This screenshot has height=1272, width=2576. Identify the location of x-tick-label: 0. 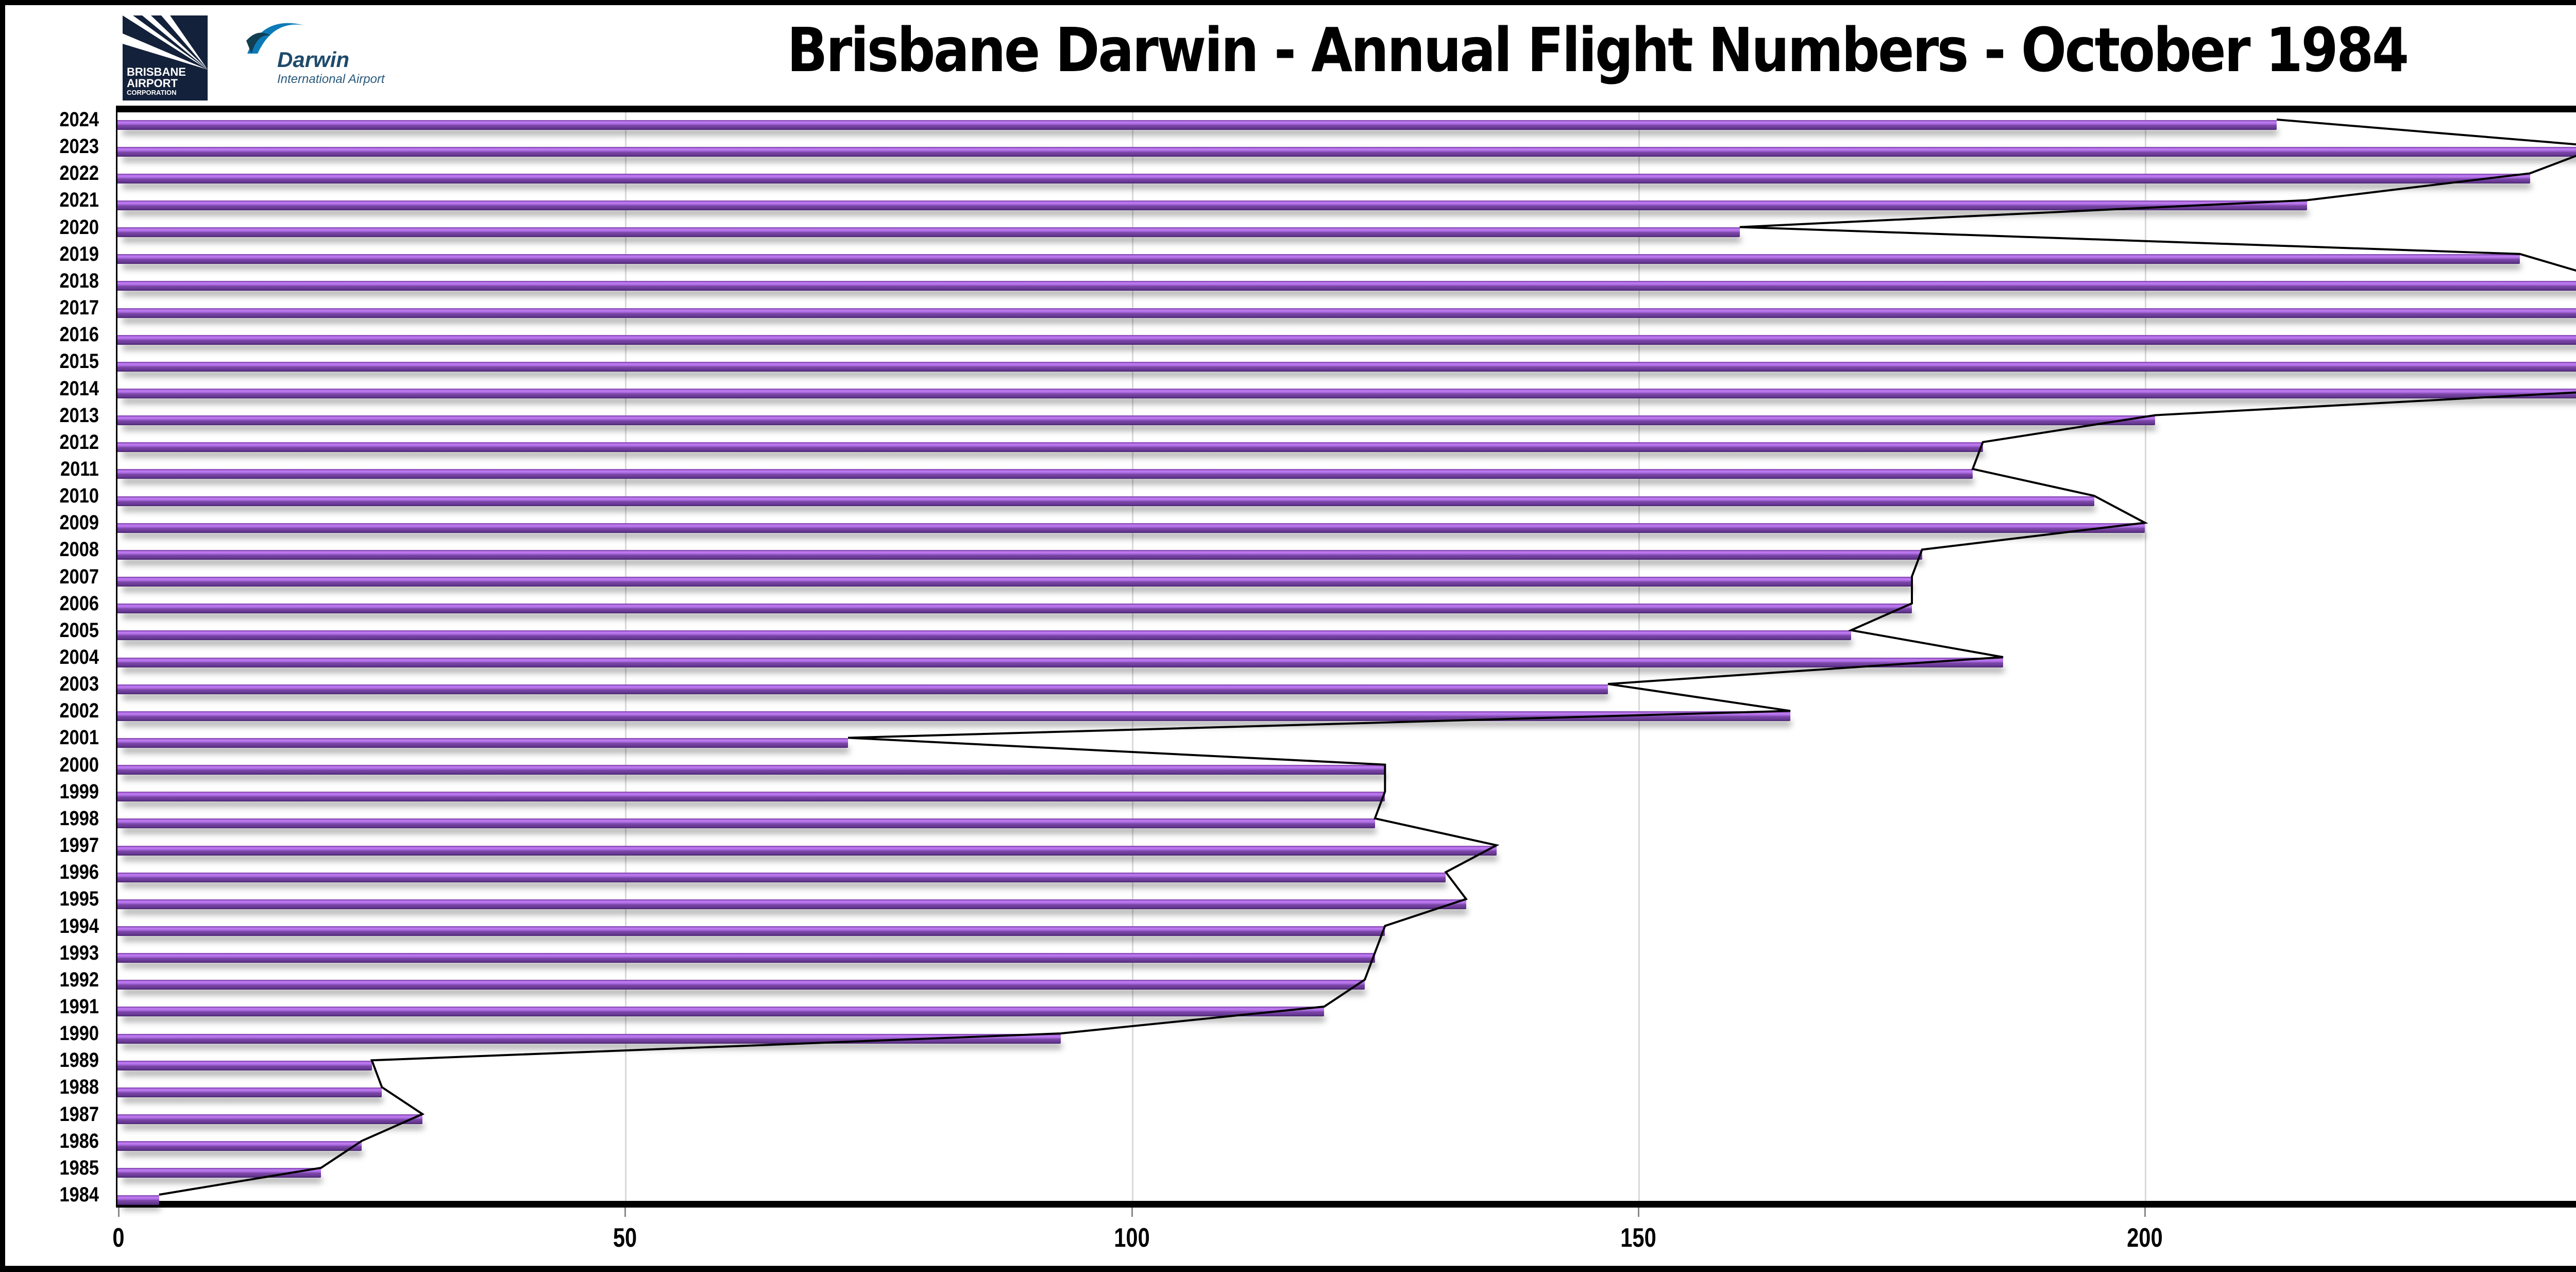
(118, 1238).